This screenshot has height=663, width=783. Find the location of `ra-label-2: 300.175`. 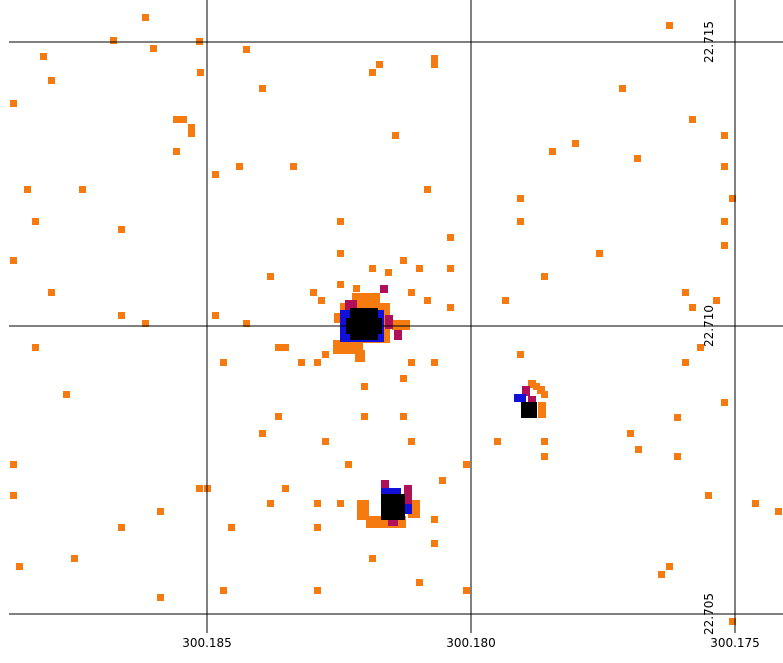

ra-label-2: 300.175 is located at coordinates (735, 643).